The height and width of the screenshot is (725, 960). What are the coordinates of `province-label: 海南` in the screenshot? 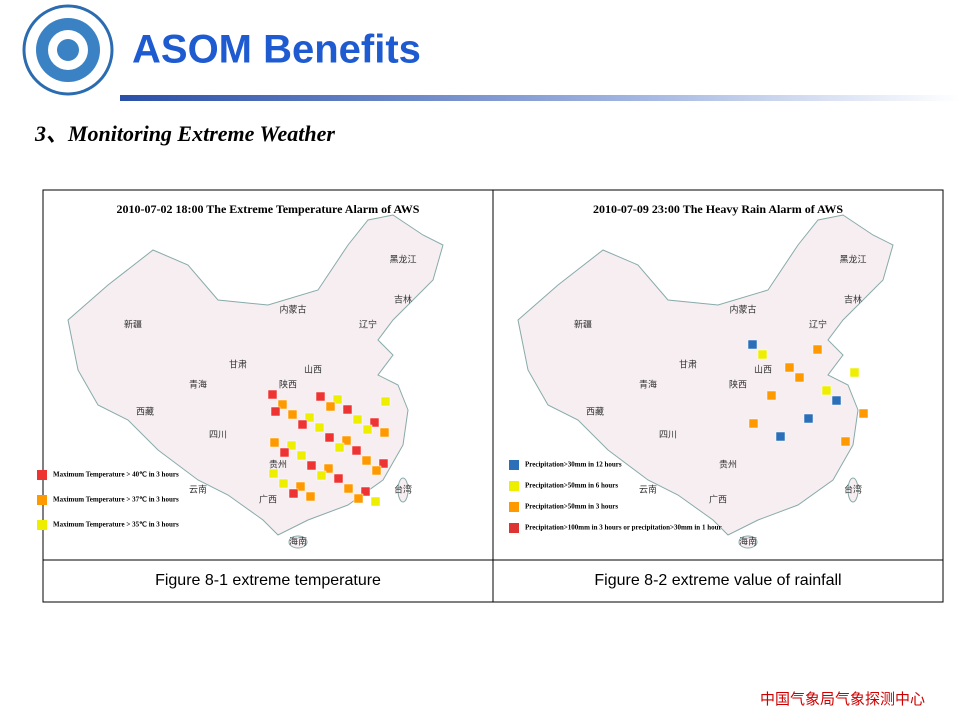 It's located at (748, 540).